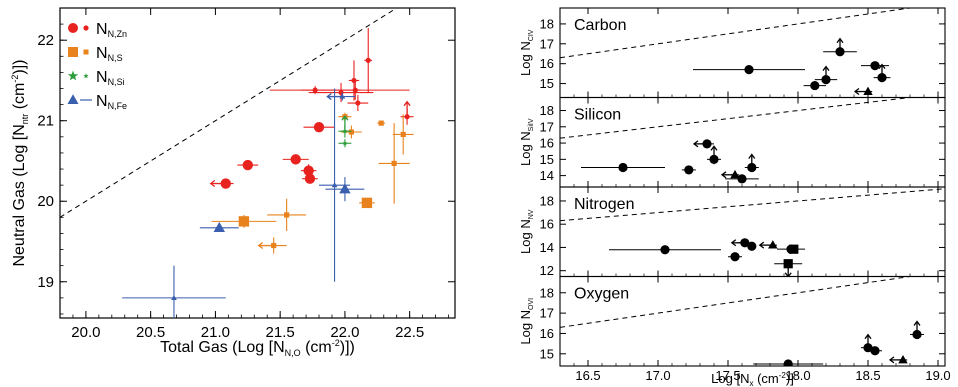  I want to click on x-tick-label: 22.0, so click(344, 332).